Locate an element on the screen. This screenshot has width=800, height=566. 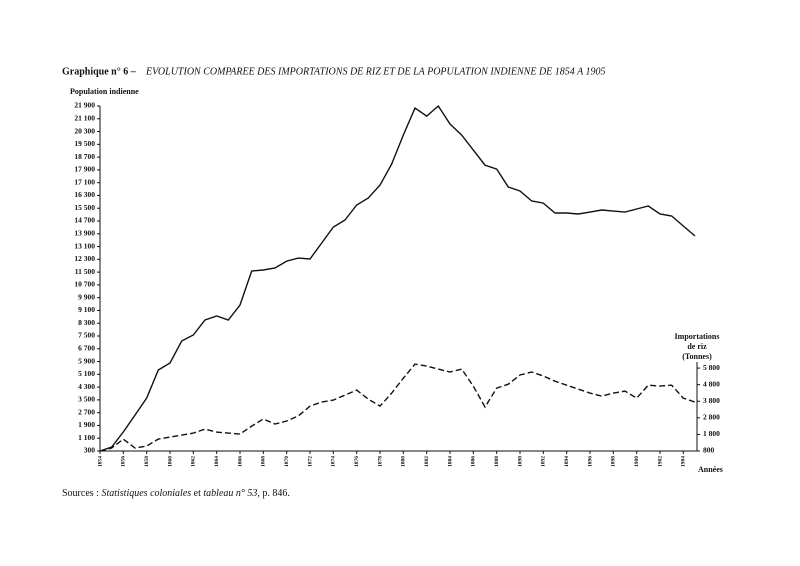
y2-tick-label: 5 800 is located at coordinates (711, 367).